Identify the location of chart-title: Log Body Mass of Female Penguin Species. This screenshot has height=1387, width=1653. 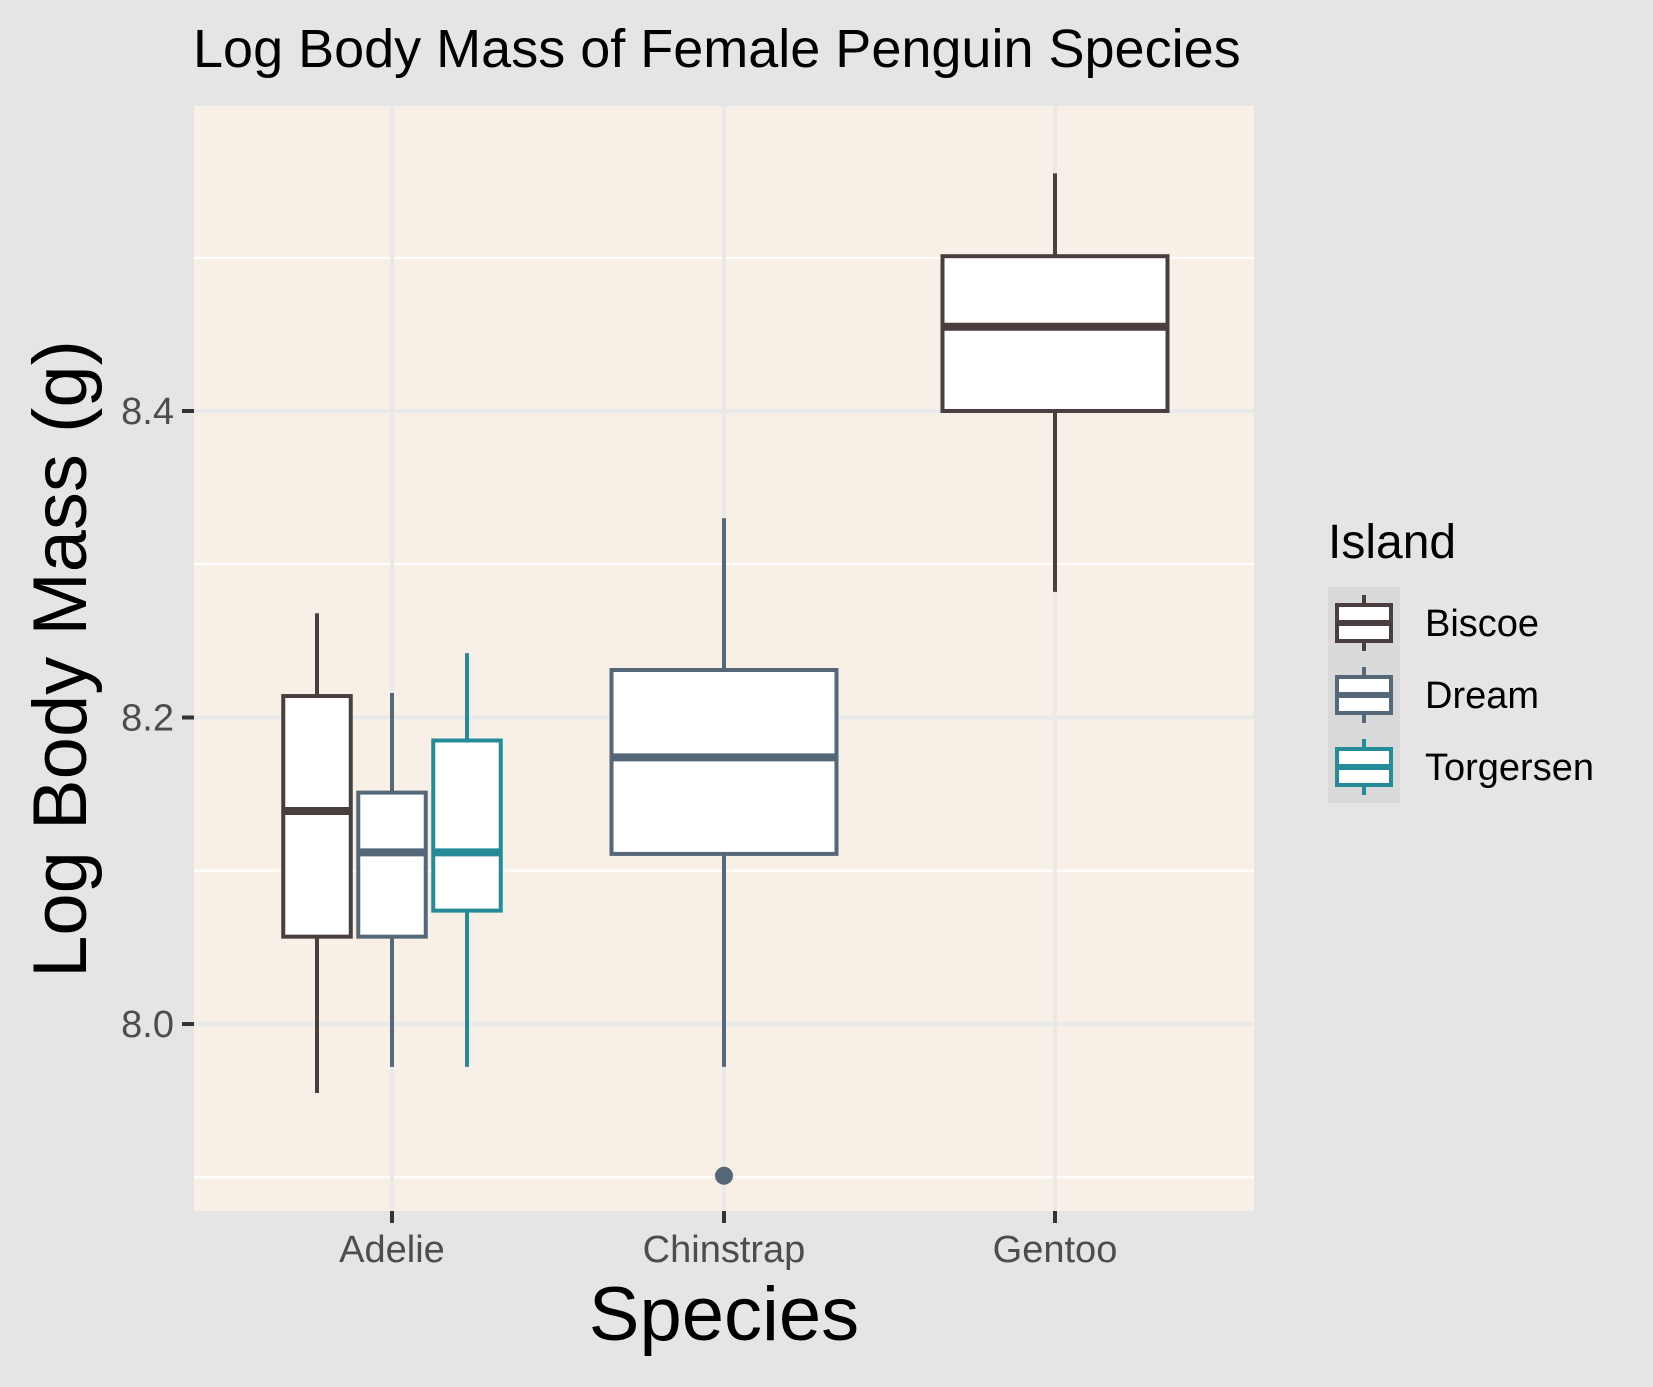
(717, 49).